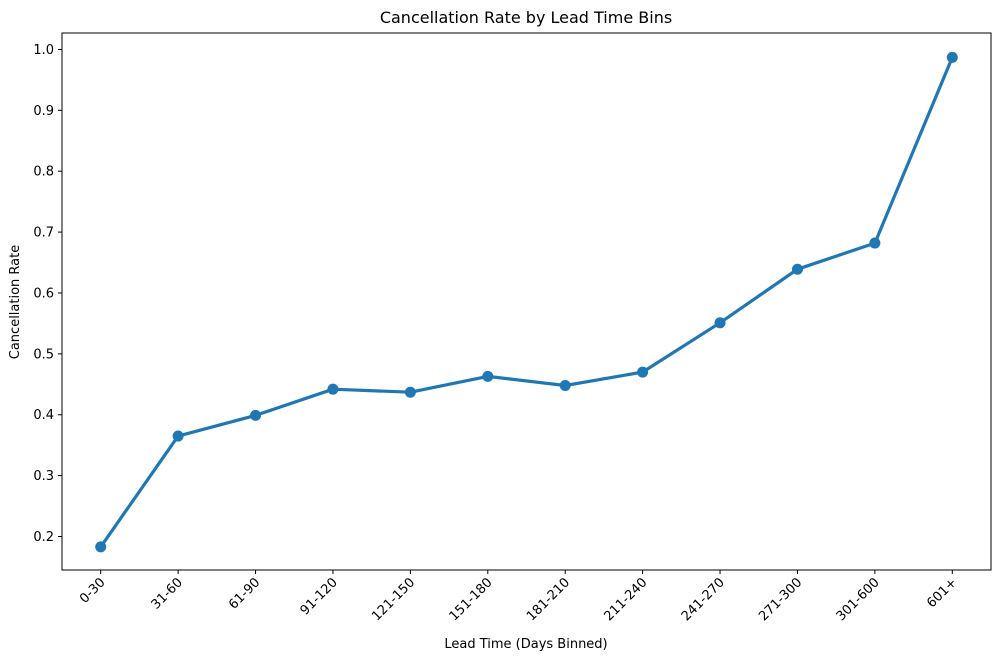  What do you see at coordinates (858, 599) in the screenshot?
I see `x-tick-label: 301-600` at bounding box center [858, 599].